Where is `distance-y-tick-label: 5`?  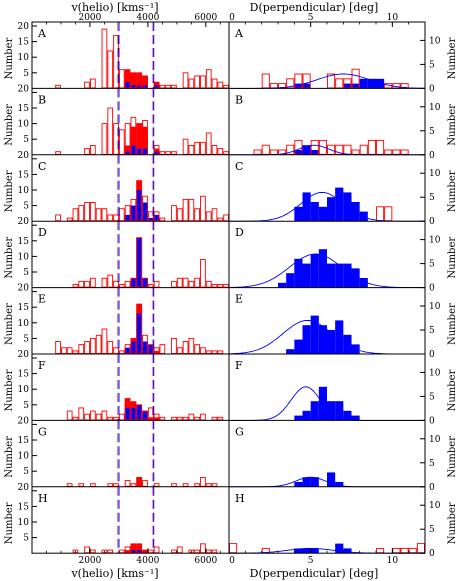 distance-y-tick-label: 5 is located at coordinates (432, 198).